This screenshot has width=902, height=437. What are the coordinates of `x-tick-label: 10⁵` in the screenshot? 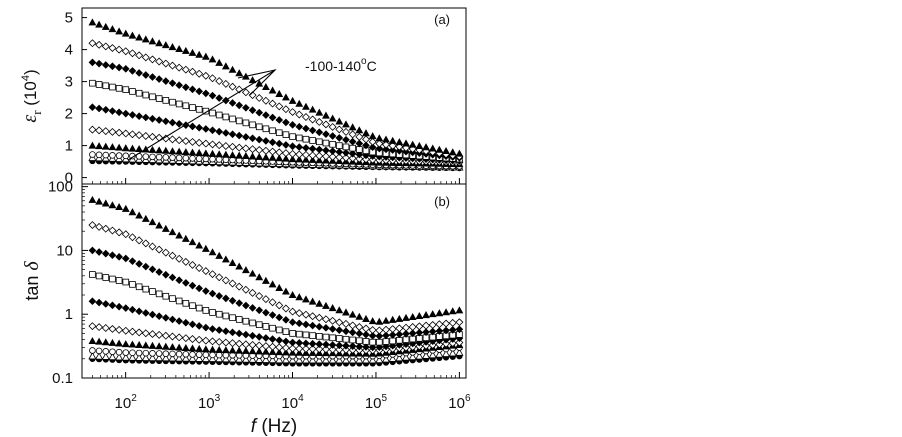 It's located at (376, 402).